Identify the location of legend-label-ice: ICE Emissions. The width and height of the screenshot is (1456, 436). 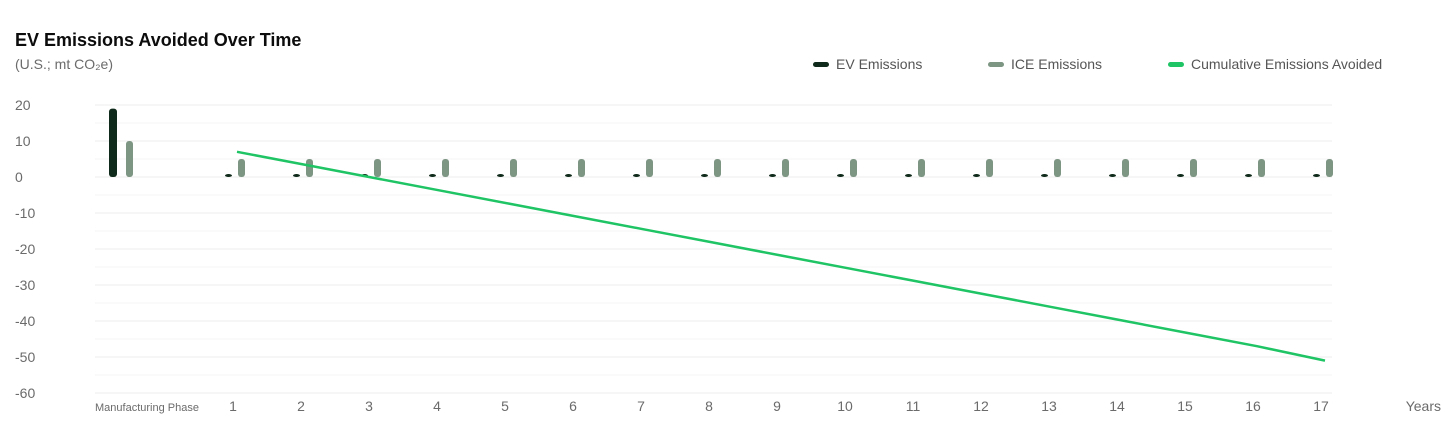
(1057, 64).